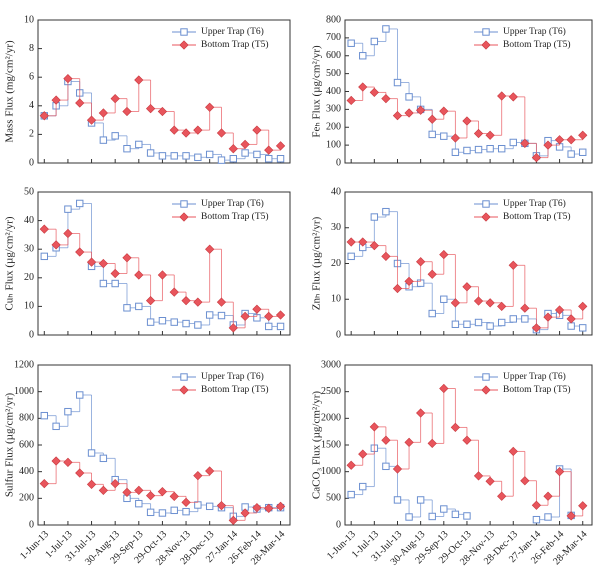 The width and height of the screenshot is (600, 578). I want to click on y-tick-label: 300, so click(333, 109).